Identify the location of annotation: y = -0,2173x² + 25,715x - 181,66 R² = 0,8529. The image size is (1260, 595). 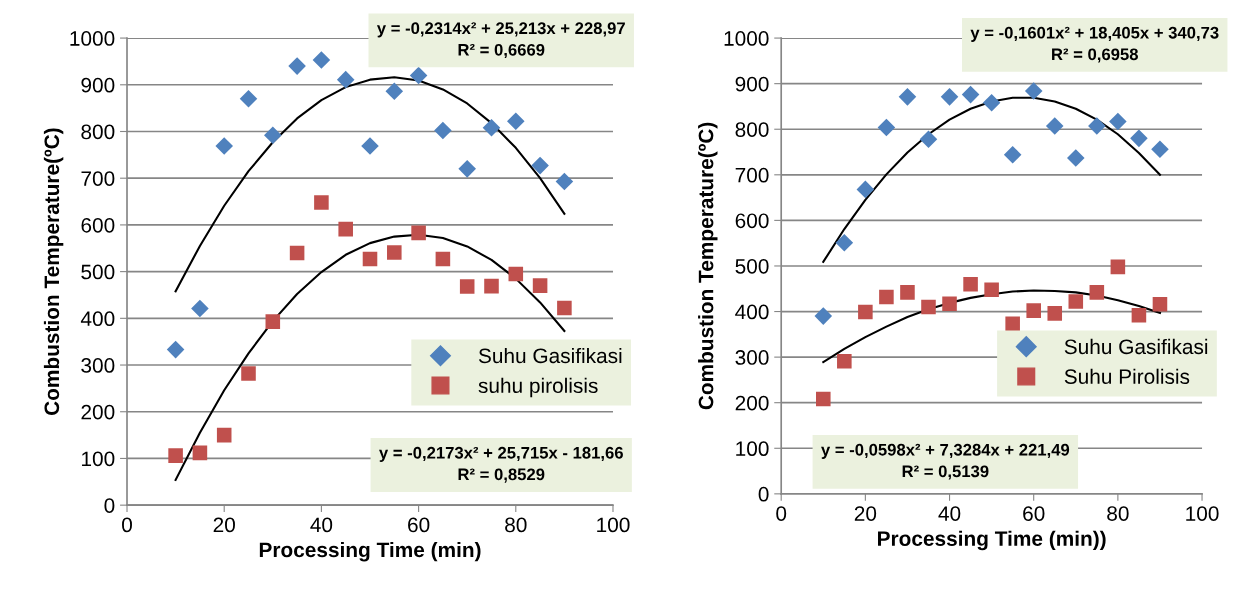
(501, 464).